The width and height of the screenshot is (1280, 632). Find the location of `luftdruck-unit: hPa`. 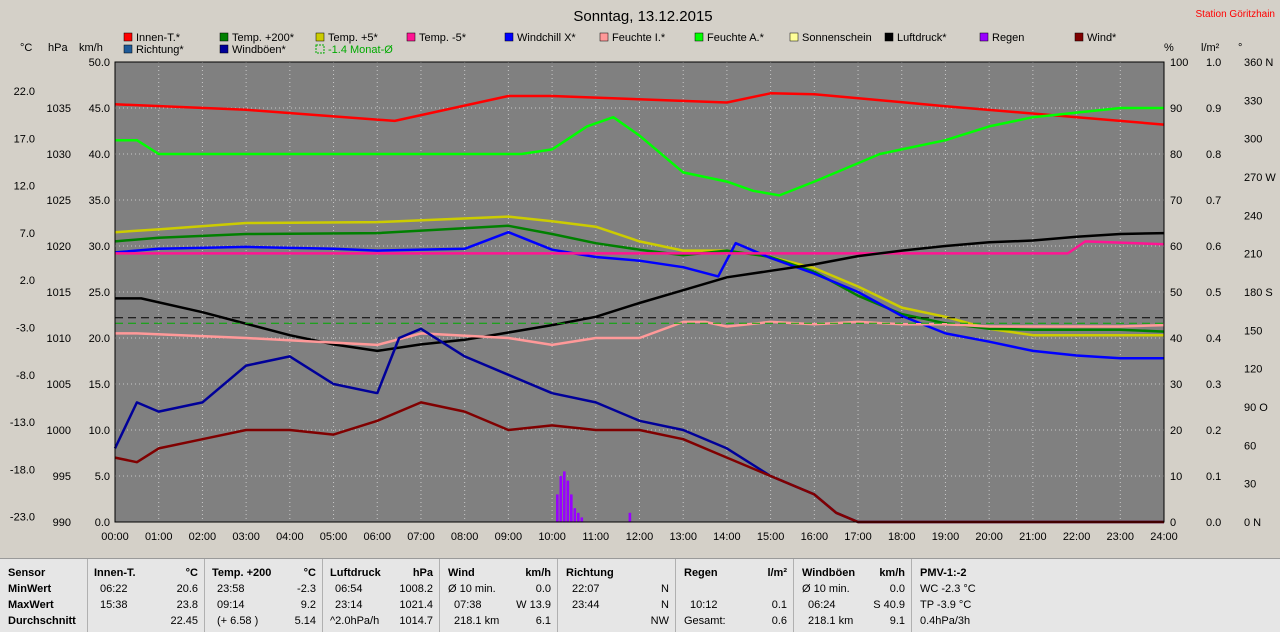

luftdruck-unit: hPa is located at coordinates (422, 573).